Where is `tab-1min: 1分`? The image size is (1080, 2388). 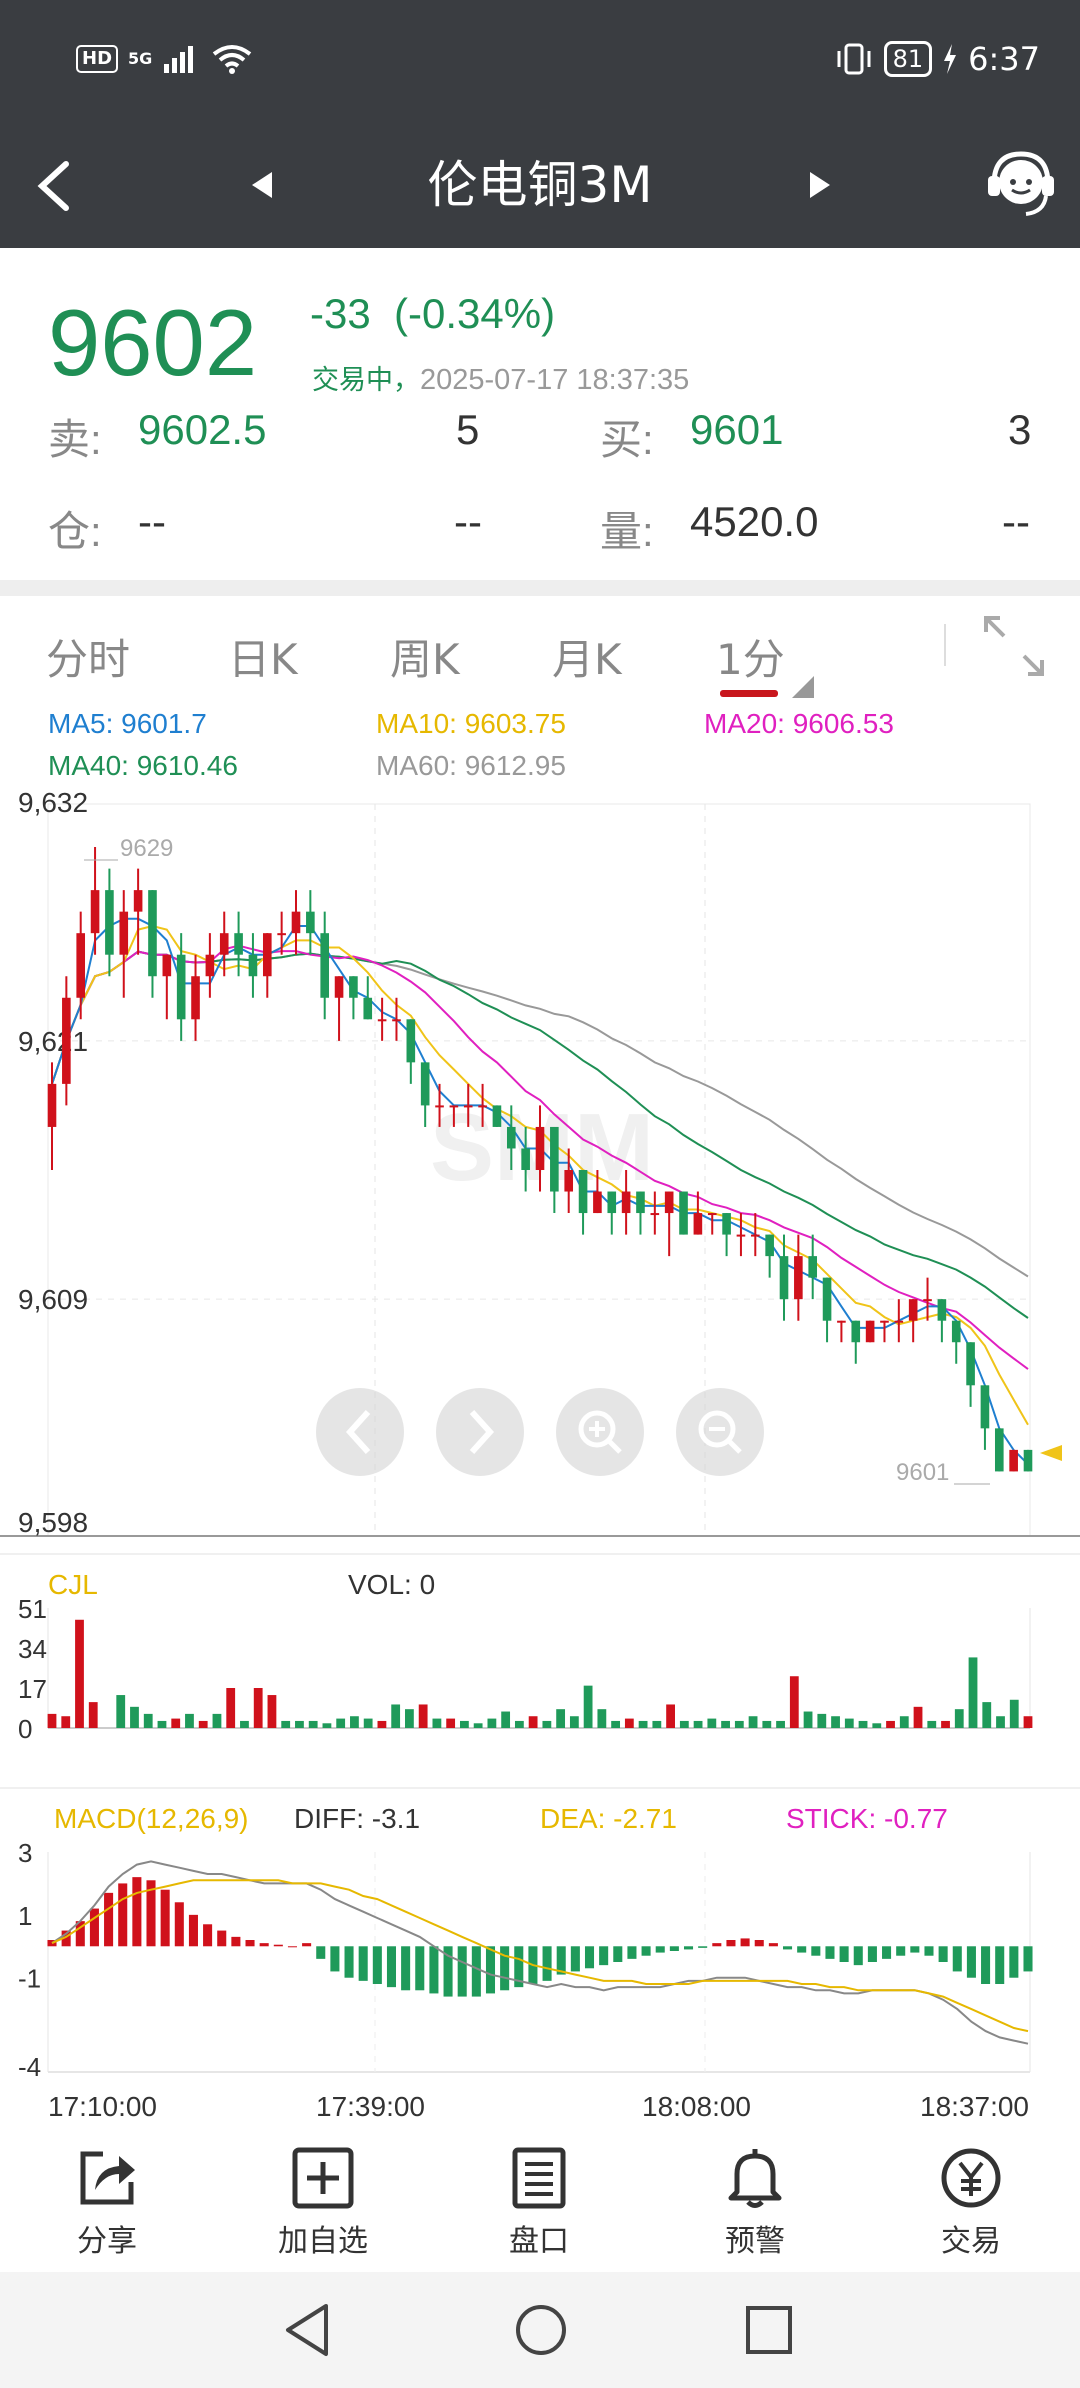
tab-1min: 1分 is located at coordinates (750, 659).